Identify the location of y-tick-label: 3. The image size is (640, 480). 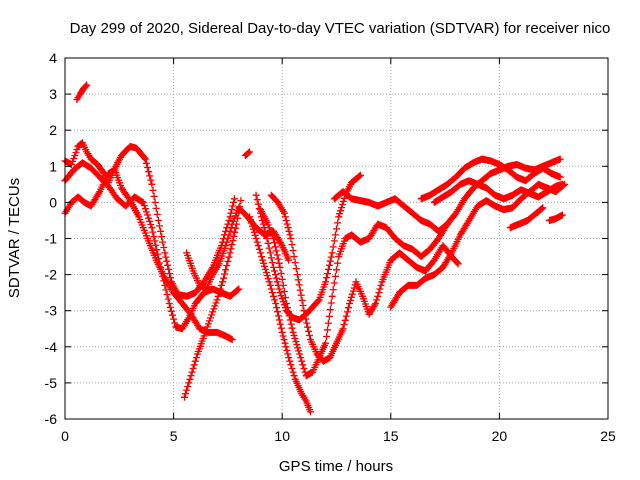
(53, 94).